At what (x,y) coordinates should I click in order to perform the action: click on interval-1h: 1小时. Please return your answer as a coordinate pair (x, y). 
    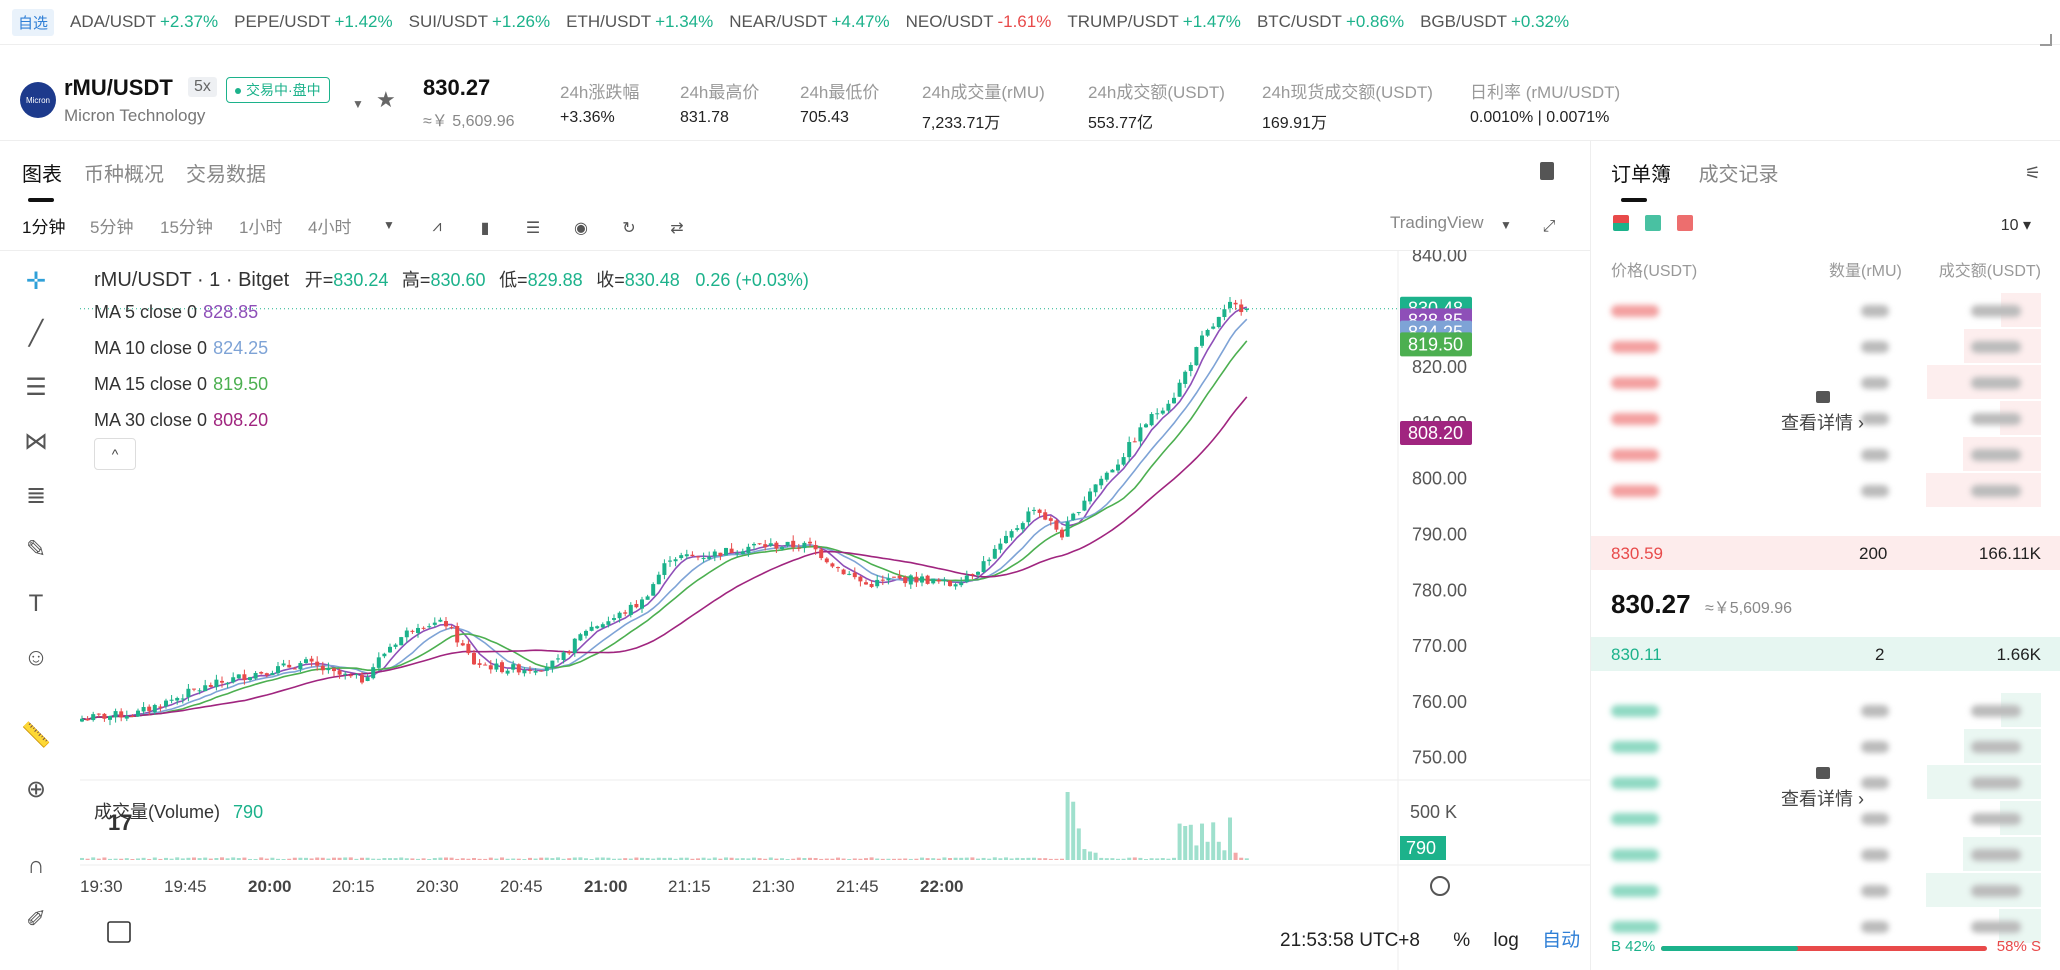
    Looking at the image, I should click on (261, 227).